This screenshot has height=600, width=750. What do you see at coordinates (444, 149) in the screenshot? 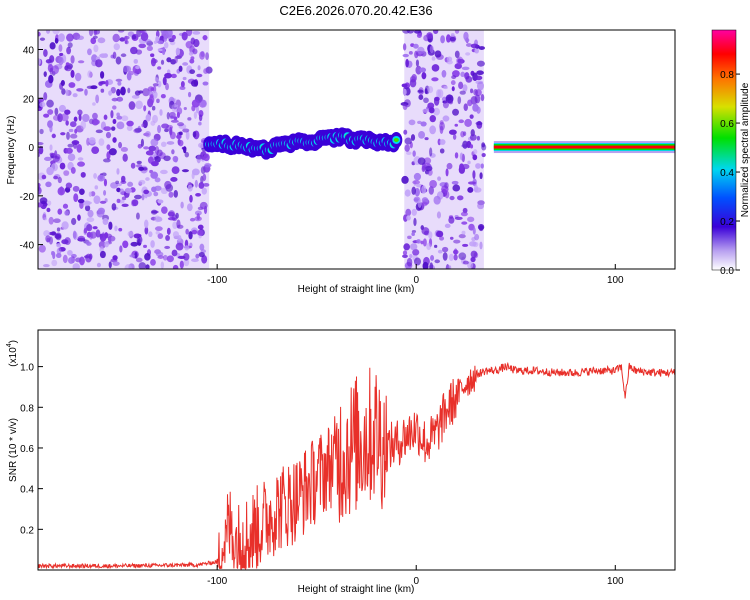
I see `noise-band` at bounding box center [444, 149].